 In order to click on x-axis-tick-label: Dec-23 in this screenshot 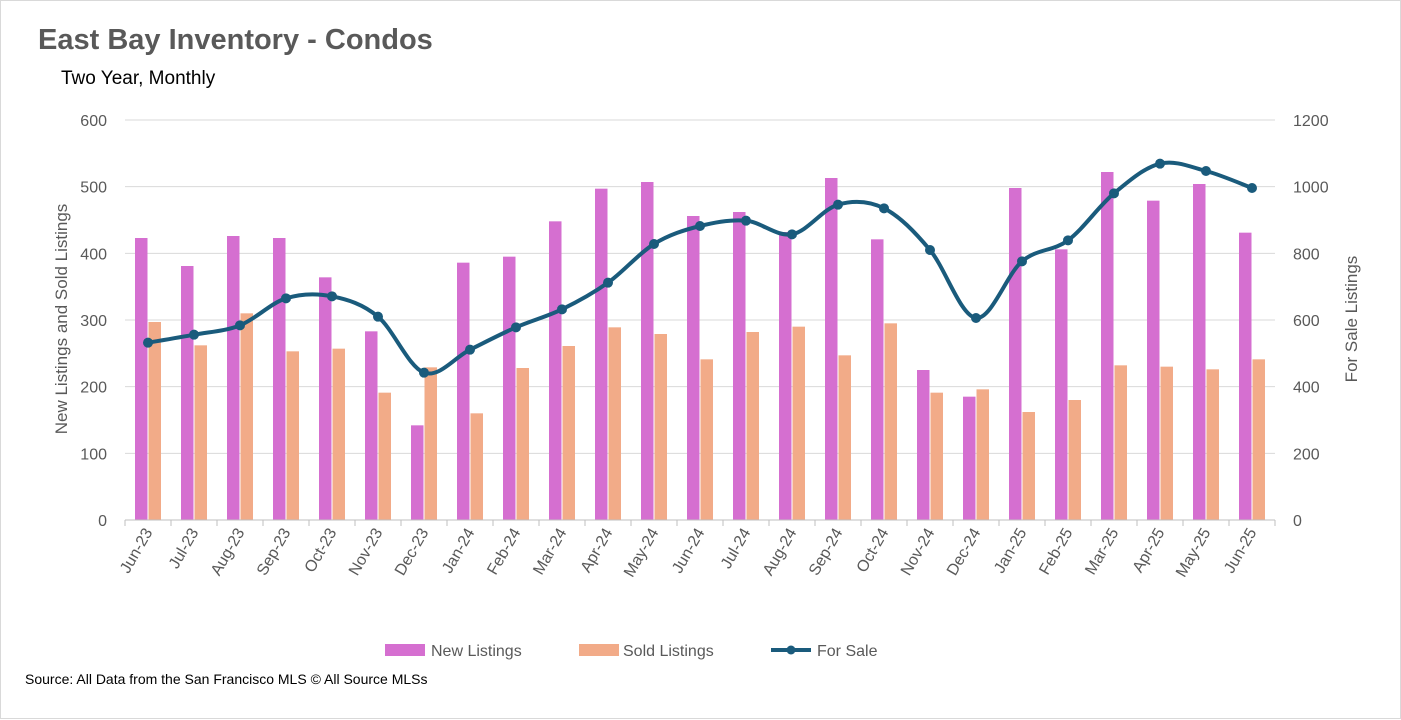, I will do `click(412, 551)`.